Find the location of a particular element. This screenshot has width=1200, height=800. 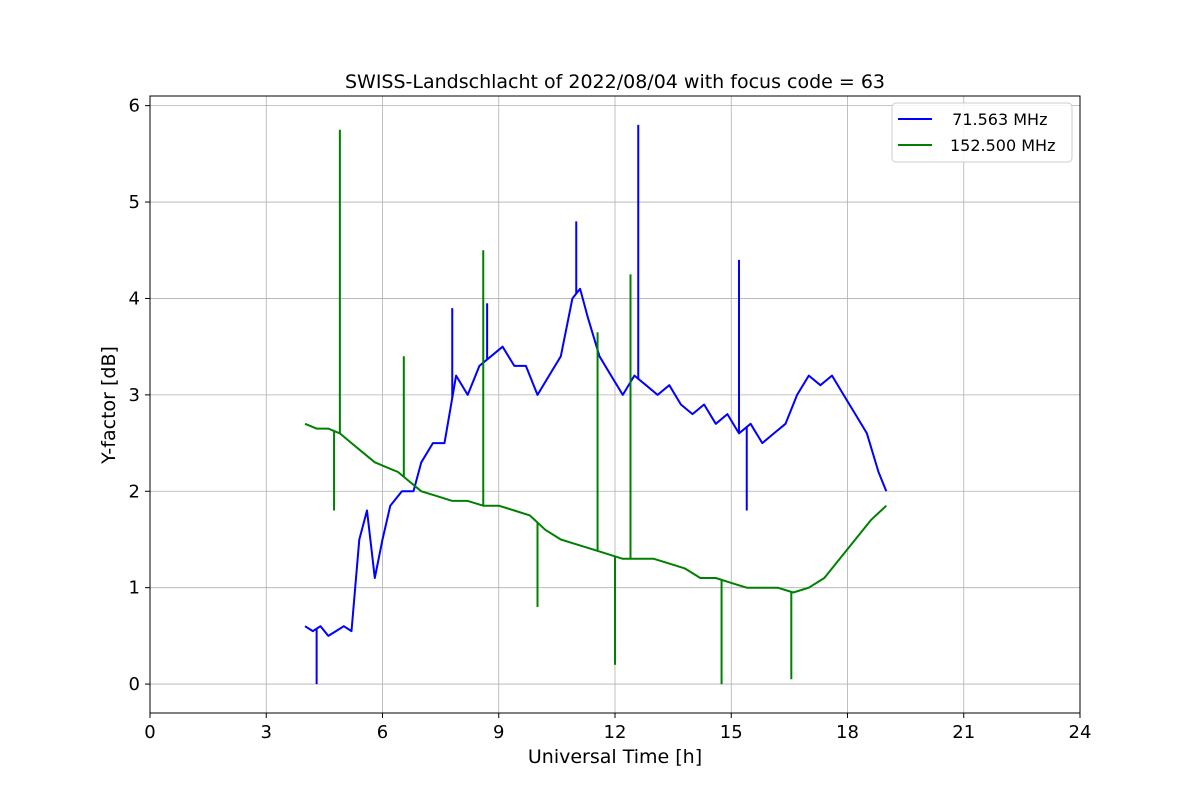

legend: 71.563 MHz 152.500 MHz is located at coordinates (982, 132).